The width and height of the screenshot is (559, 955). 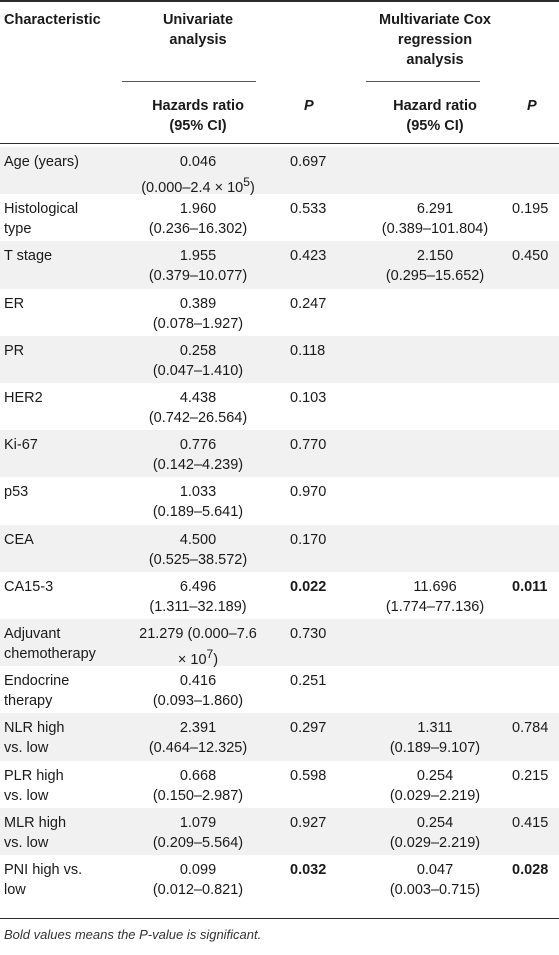 I want to click on header-hr-multivariate-text: Hazard ratio (95% CI), so click(x=435, y=116).